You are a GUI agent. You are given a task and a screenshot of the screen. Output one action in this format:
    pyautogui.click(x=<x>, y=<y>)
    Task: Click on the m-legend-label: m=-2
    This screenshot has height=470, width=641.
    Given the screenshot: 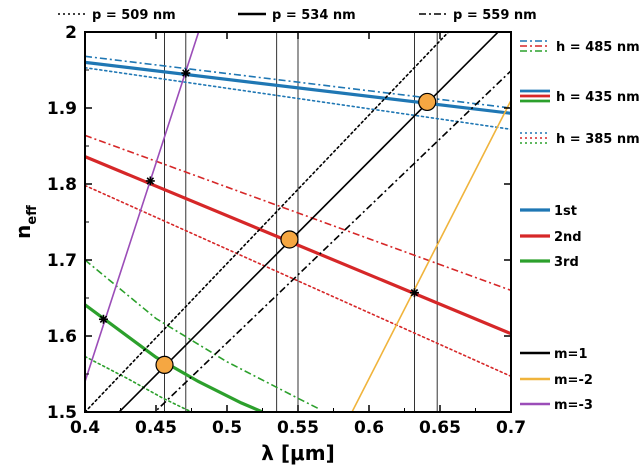 What is the action you would take?
    pyautogui.click(x=573, y=380)
    